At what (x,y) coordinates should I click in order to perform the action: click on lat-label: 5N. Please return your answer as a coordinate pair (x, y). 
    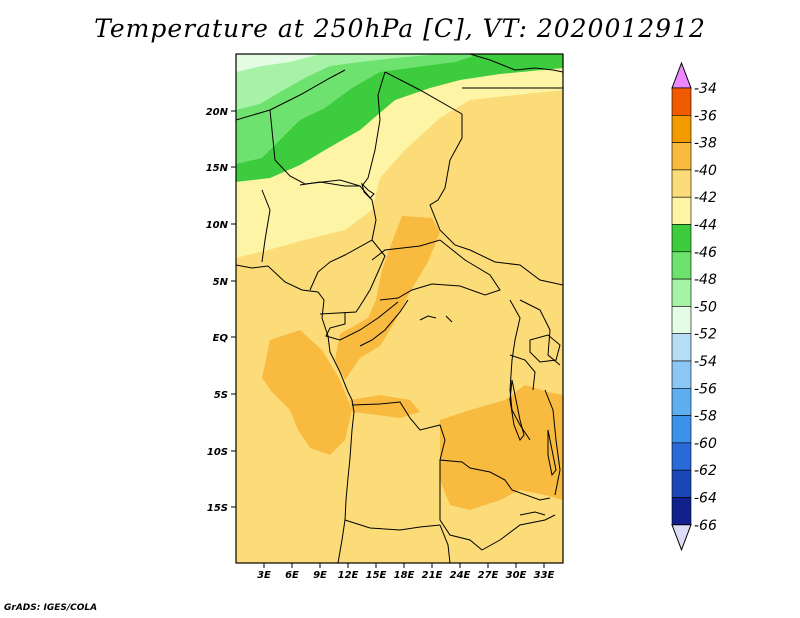
    Looking at the image, I should click on (221, 282).